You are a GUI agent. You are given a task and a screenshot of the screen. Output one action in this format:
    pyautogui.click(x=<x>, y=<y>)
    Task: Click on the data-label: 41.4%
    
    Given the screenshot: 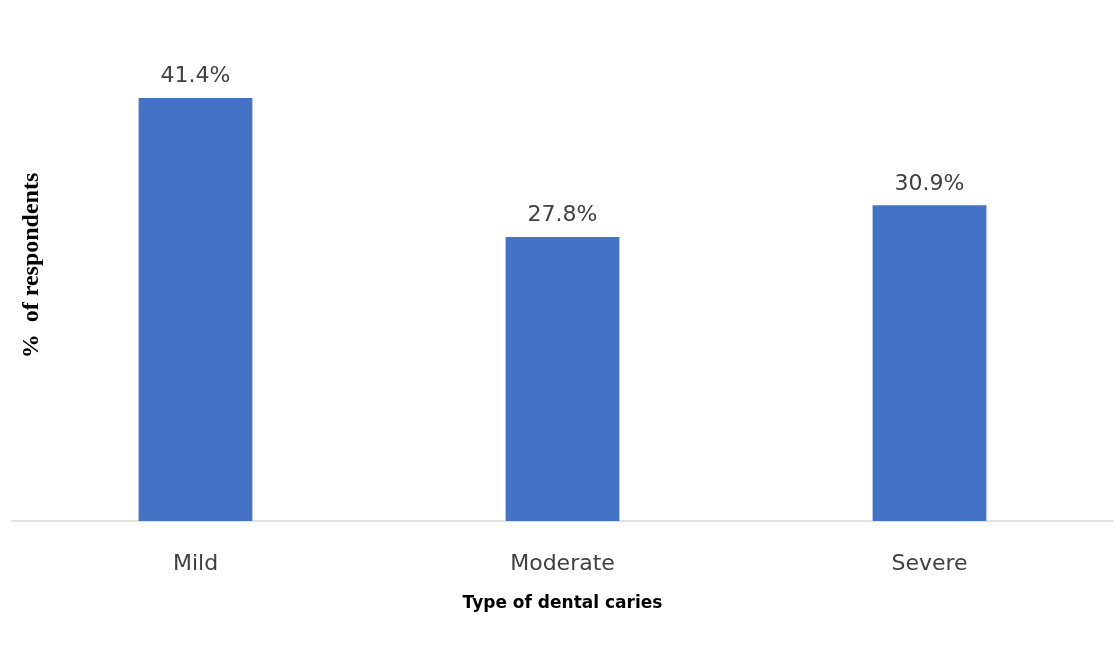 What is the action you would take?
    pyautogui.click(x=195, y=75)
    